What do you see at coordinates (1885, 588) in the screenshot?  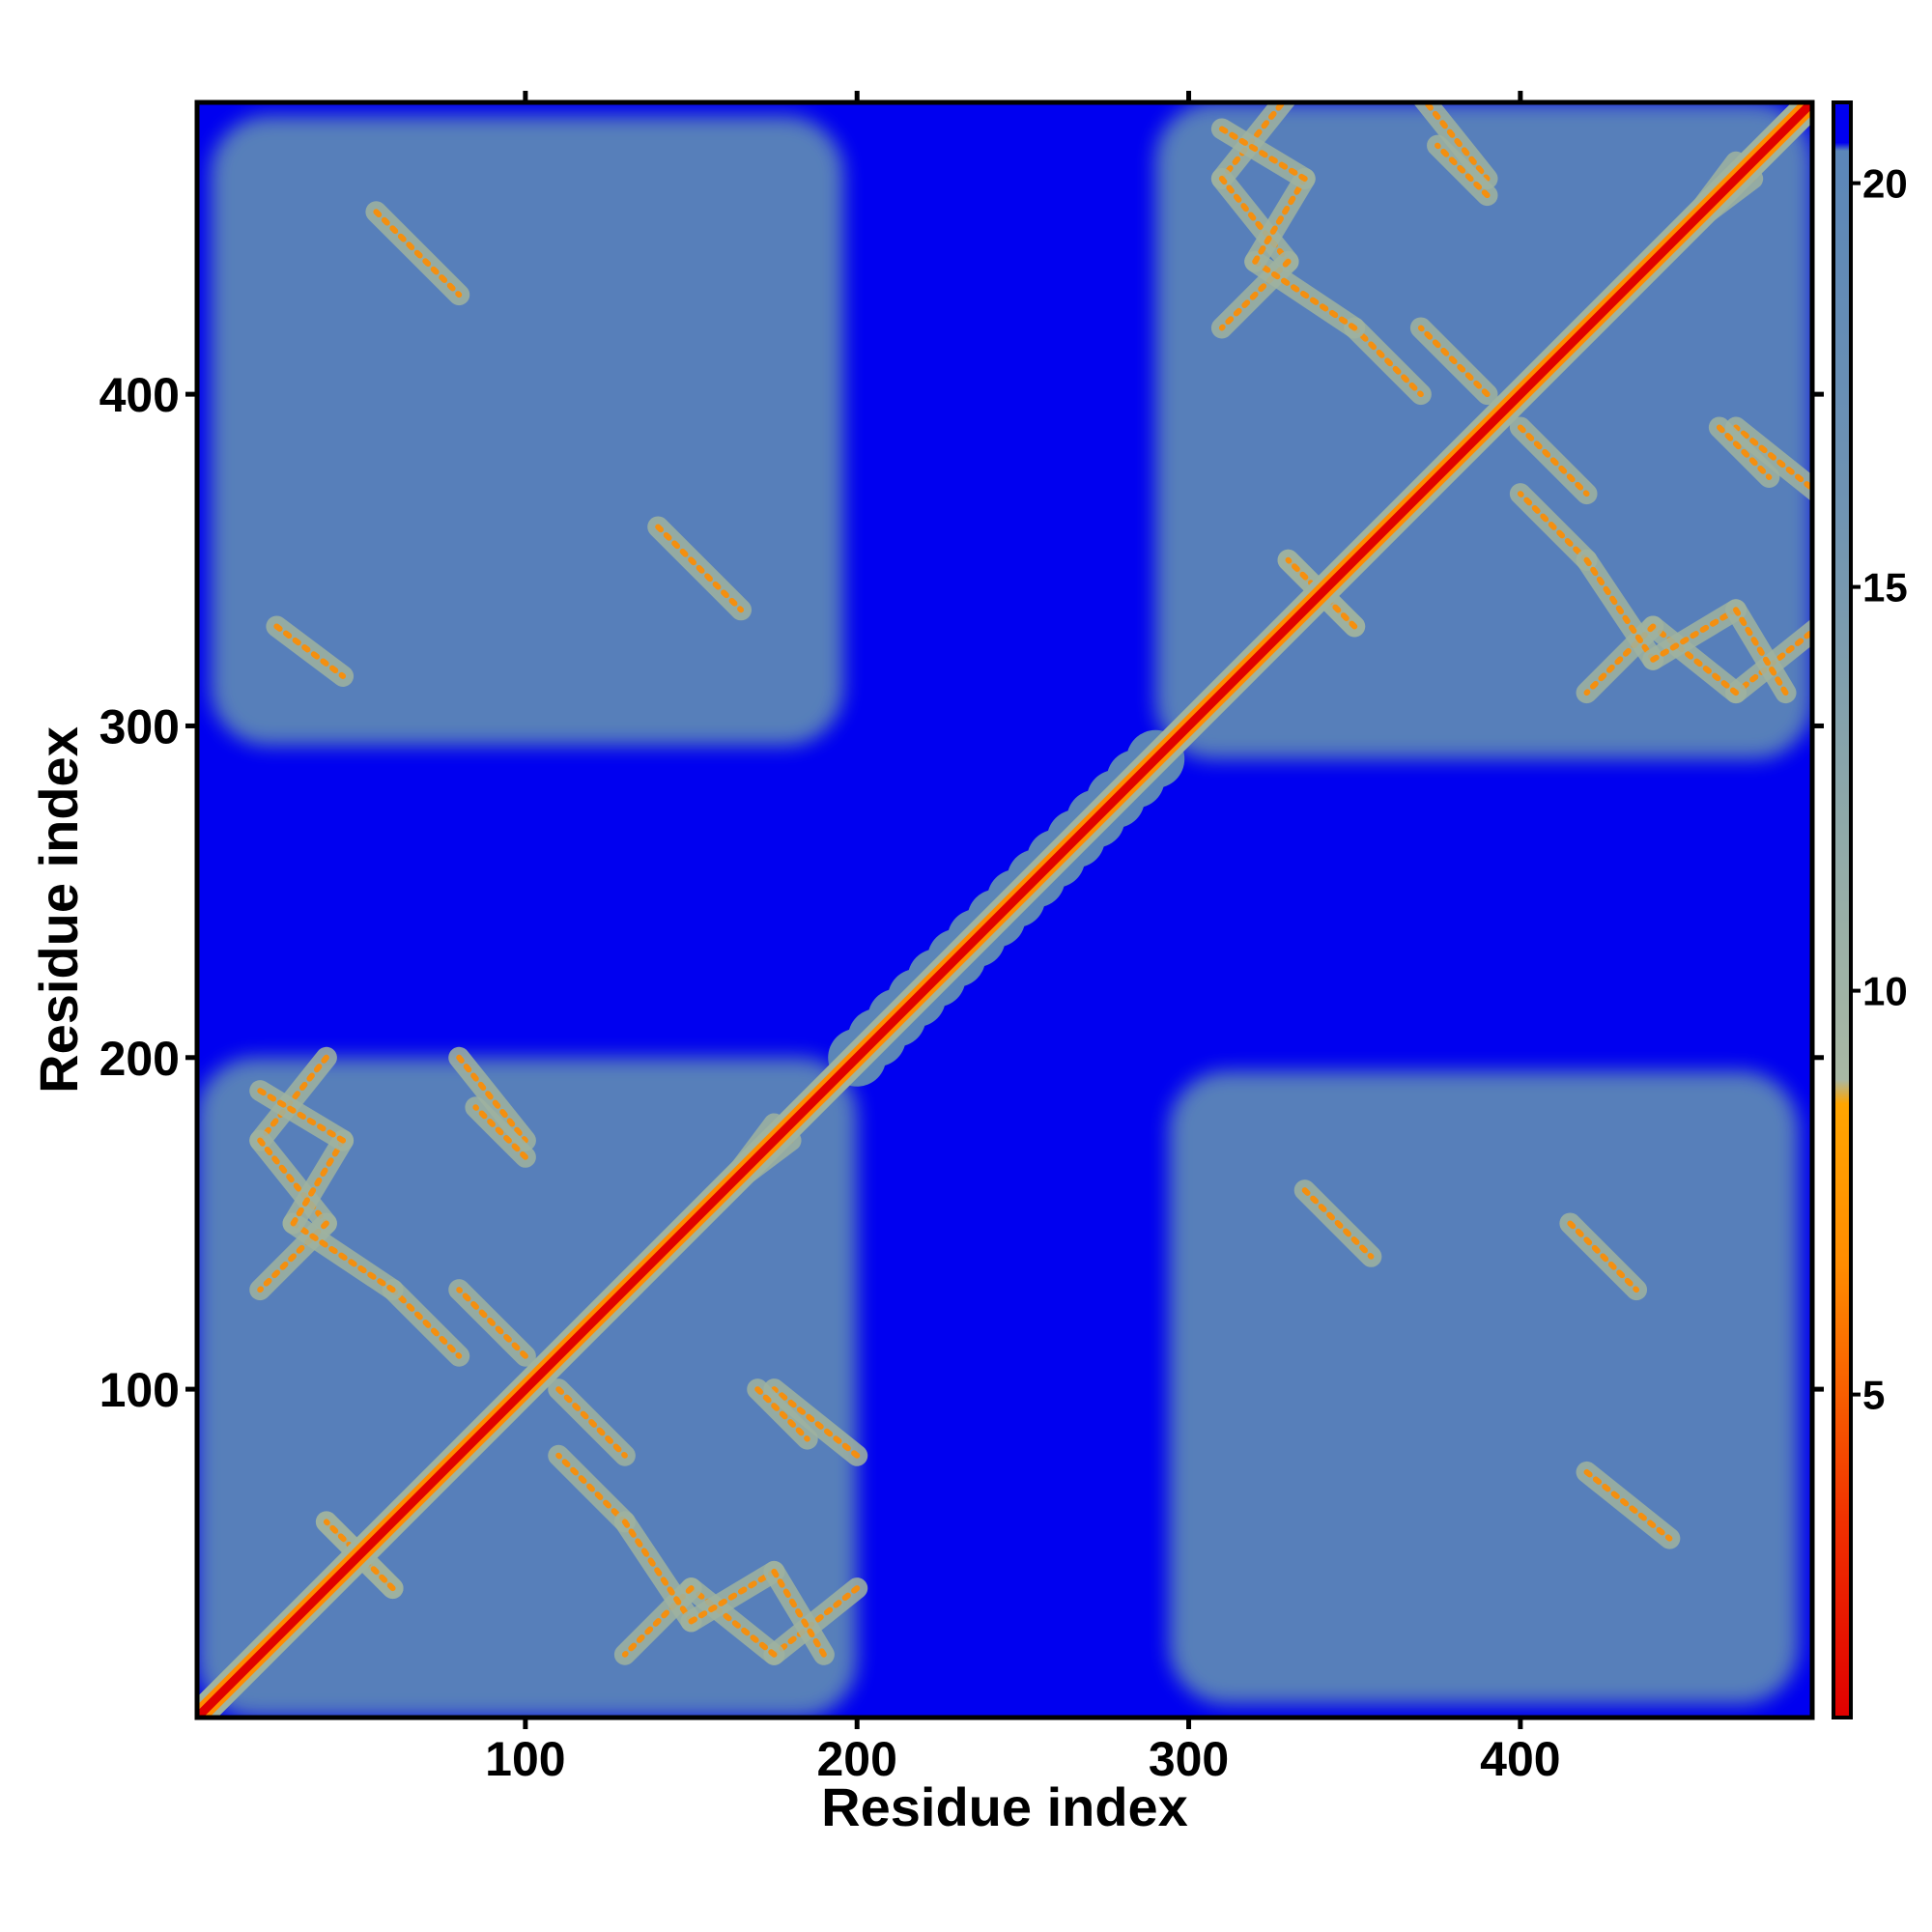 I see `colorbar-tick-label: 15` at bounding box center [1885, 588].